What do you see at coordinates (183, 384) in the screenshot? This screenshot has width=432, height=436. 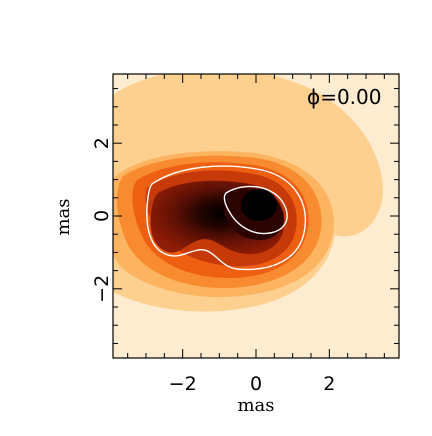 I see `x-tick-label: −2` at bounding box center [183, 384].